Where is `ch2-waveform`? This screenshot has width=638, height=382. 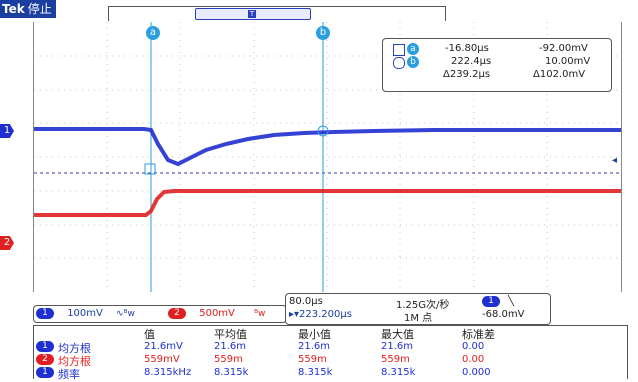 ch2-waveform is located at coordinates (327, 203).